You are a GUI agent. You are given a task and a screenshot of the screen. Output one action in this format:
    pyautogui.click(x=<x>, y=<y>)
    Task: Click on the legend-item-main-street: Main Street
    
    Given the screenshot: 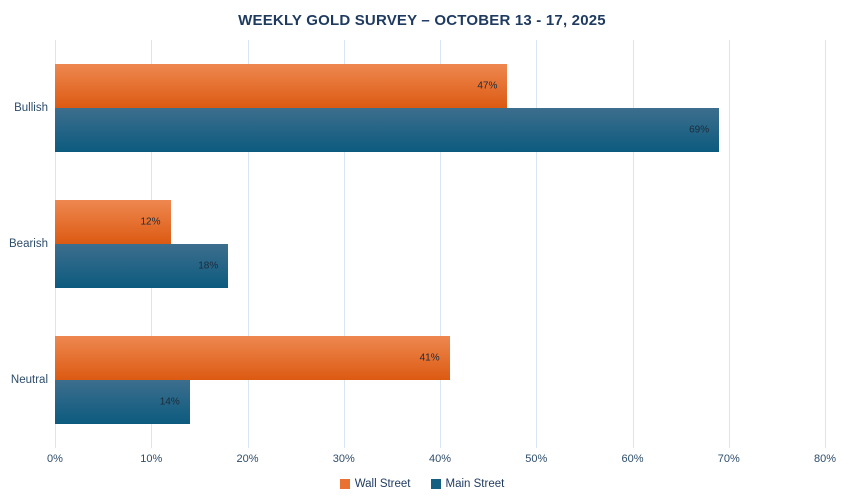 What is the action you would take?
    pyautogui.click(x=467, y=484)
    